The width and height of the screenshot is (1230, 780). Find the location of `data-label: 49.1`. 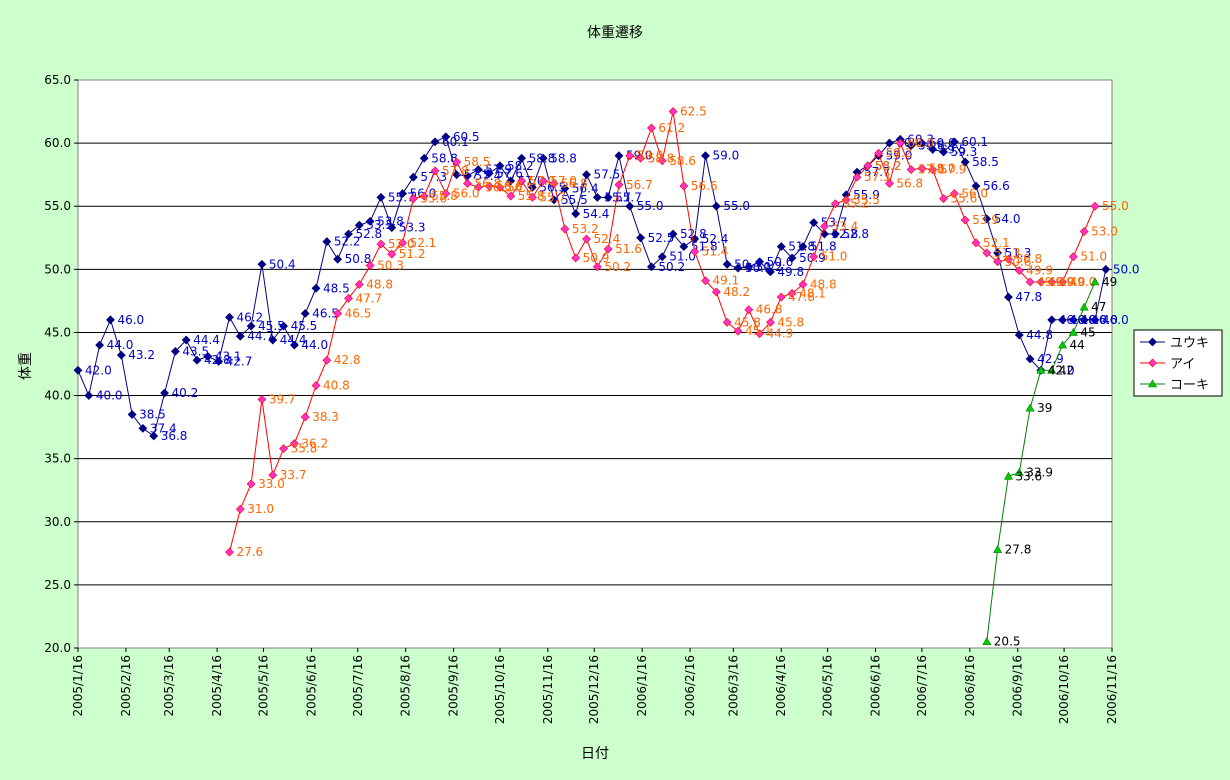

data-label: 49.1 is located at coordinates (726, 281).